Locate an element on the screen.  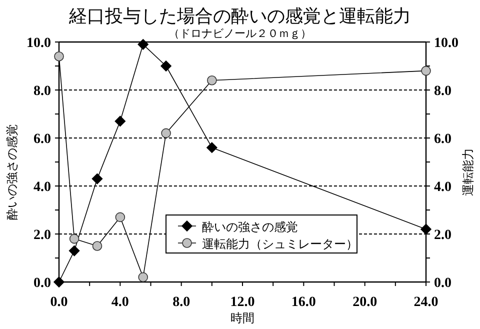
y-axis-title: 酔いの強さの感覚 is located at coordinates (12, 172).